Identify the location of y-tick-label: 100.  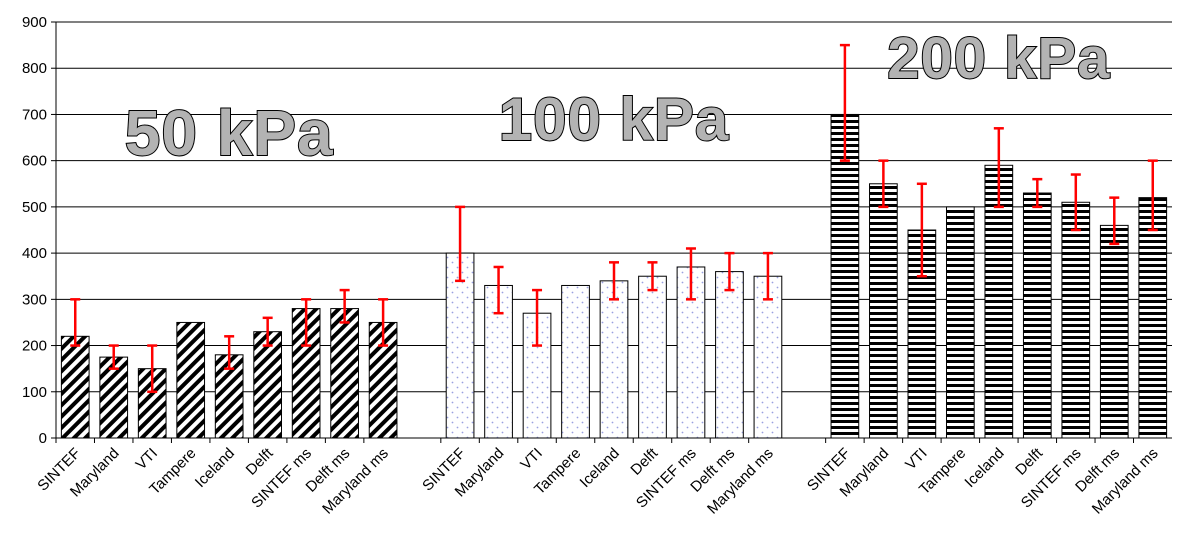
(34, 392).